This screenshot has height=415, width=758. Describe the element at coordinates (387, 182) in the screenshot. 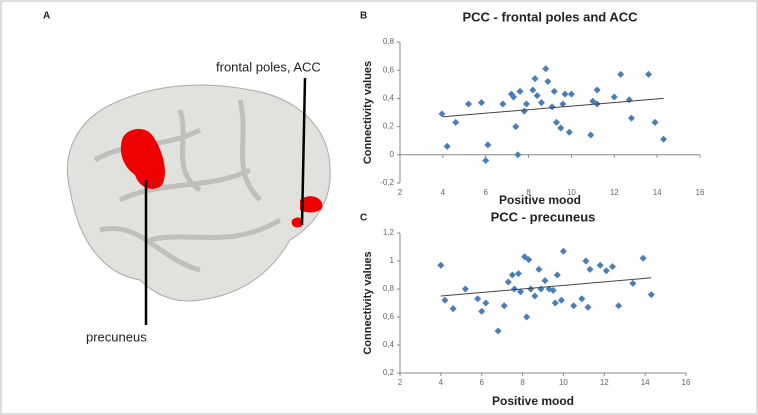

I see `y-tick-label: -0,2` at that location.